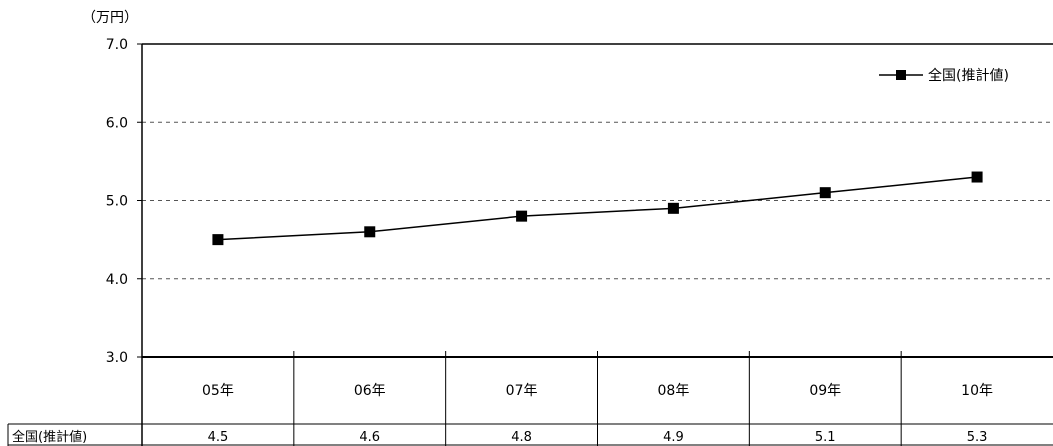 Image resolution: width=1053 pixels, height=446 pixels. What do you see at coordinates (117, 358) in the screenshot?
I see `y-tick-label: 3.0` at bounding box center [117, 358].